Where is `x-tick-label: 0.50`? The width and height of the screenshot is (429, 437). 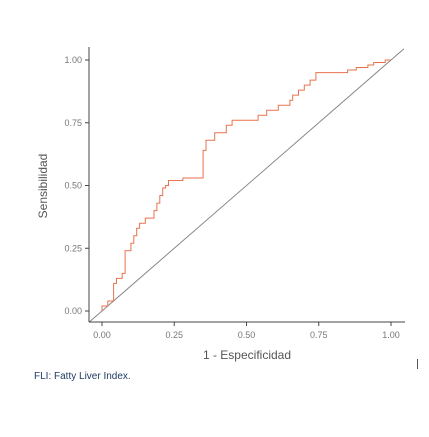 x-tick-label: 0.50 is located at coordinates (247, 335).